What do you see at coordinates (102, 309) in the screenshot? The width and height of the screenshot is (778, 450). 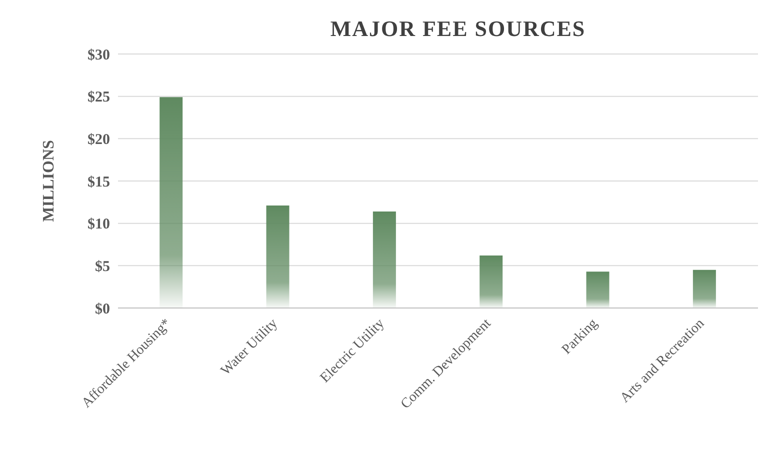 I see `y-tick-label: $0` at bounding box center [102, 309].